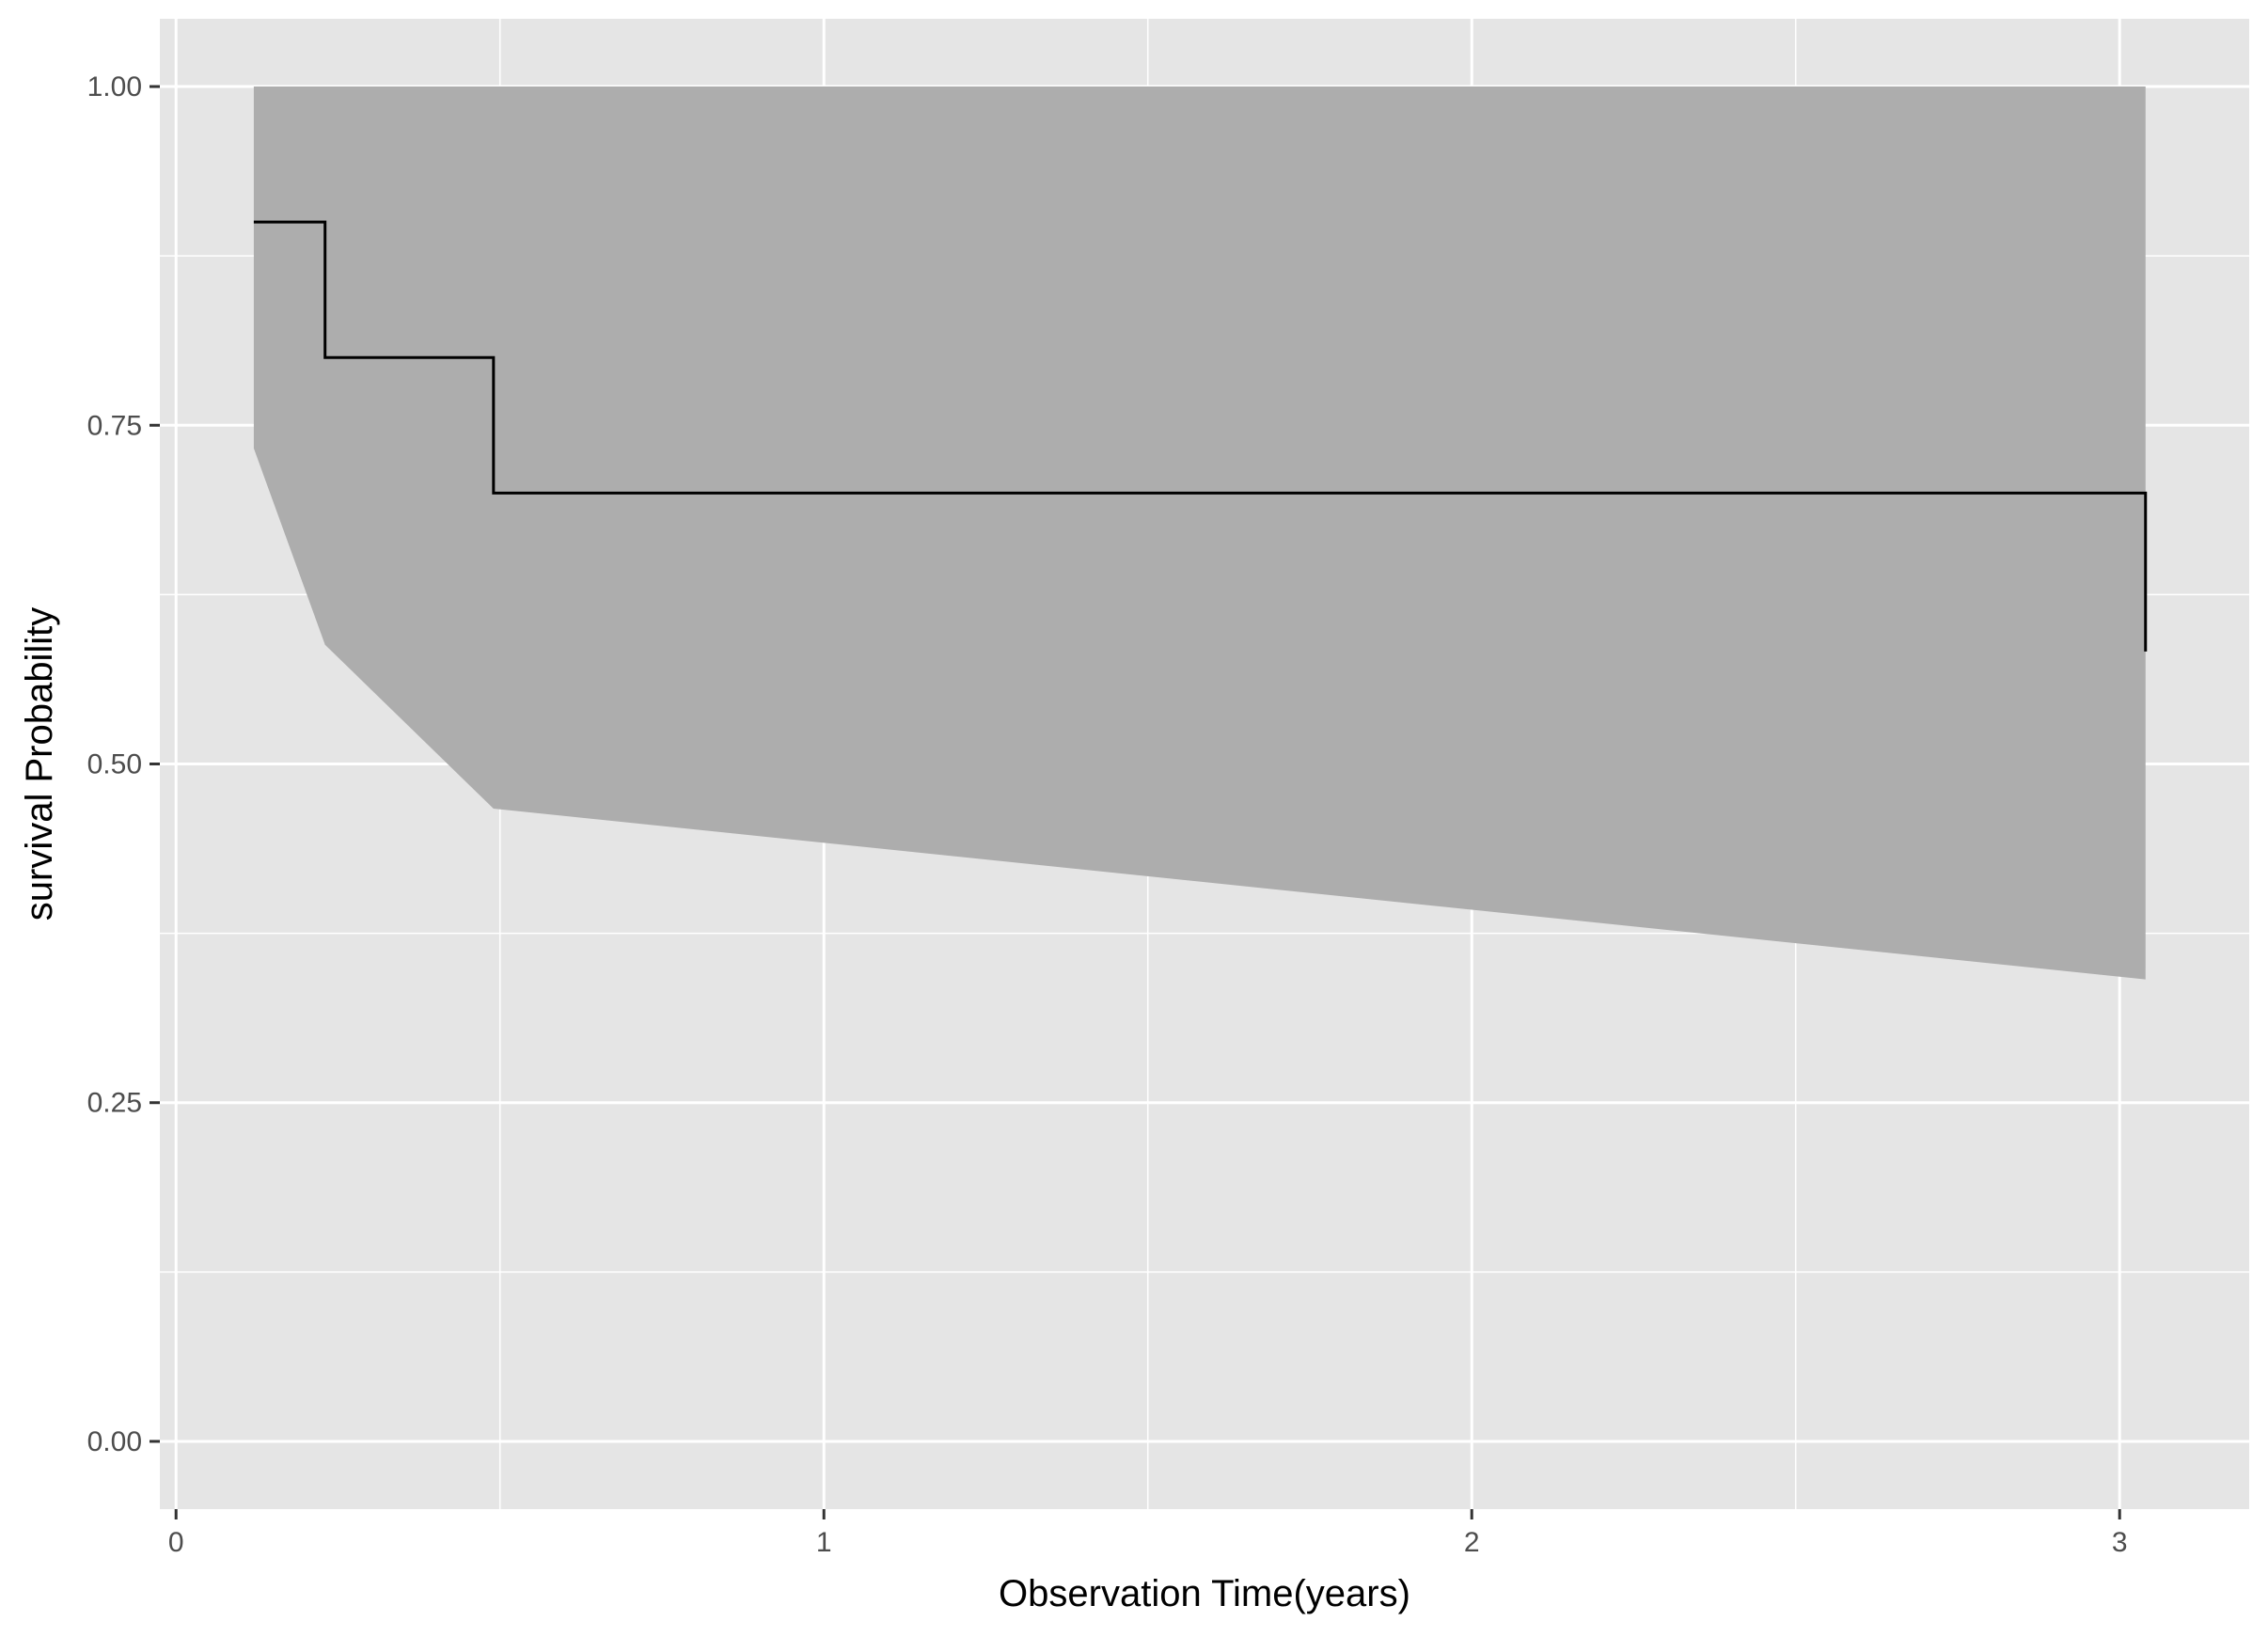 This screenshot has height=1637, width=2268. Describe the element at coordinates (1472, 1543) in the screenshot. I see `x-tick-label: 2` at that location.